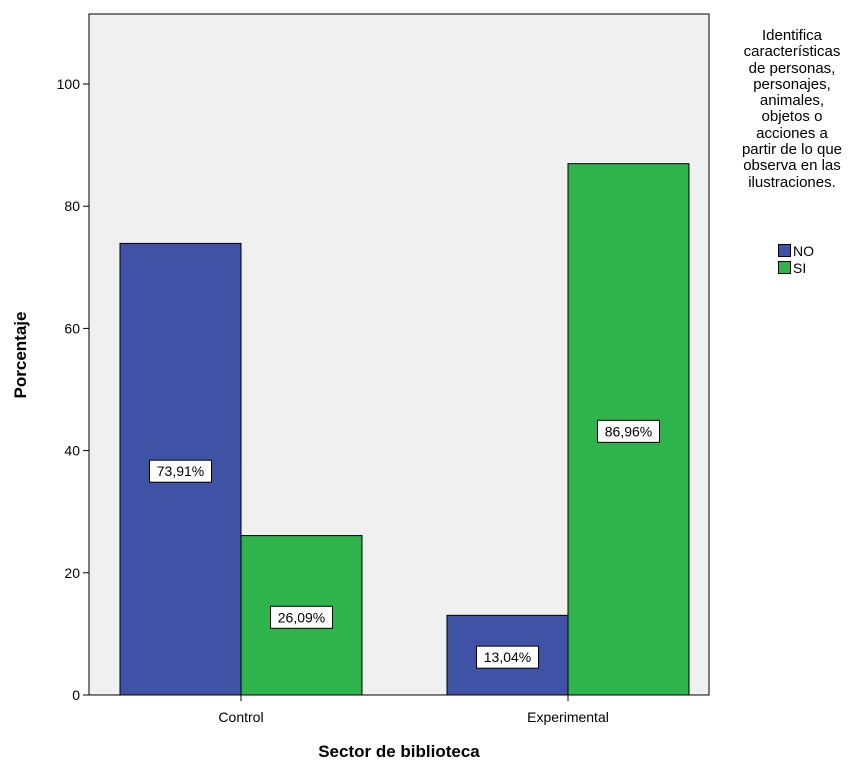 The image size is (868, 766). I want to click on y-tick-label: 0, so click(76, 695).